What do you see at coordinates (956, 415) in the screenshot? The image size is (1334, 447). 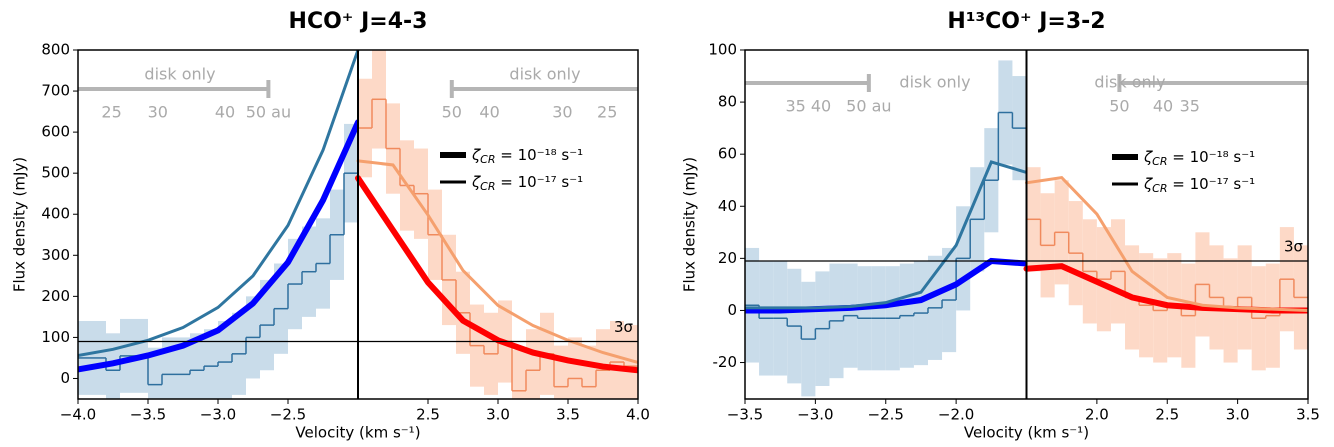 I see `x-tick-label: −2.0` at bounding box center [956, 415].